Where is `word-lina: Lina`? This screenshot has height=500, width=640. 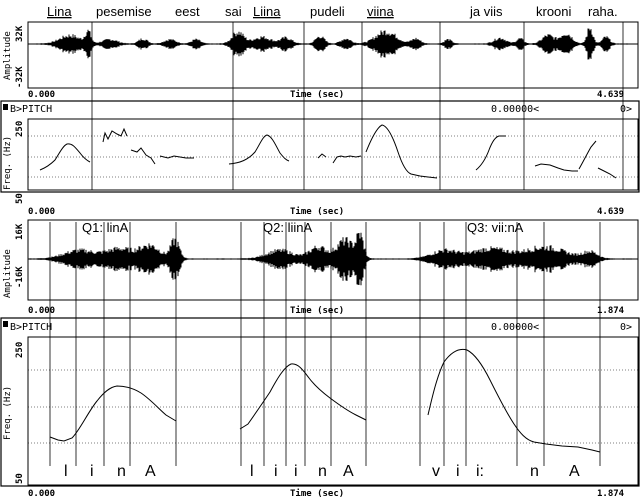
word-lina: Lina is located at coordinates (59, 11).